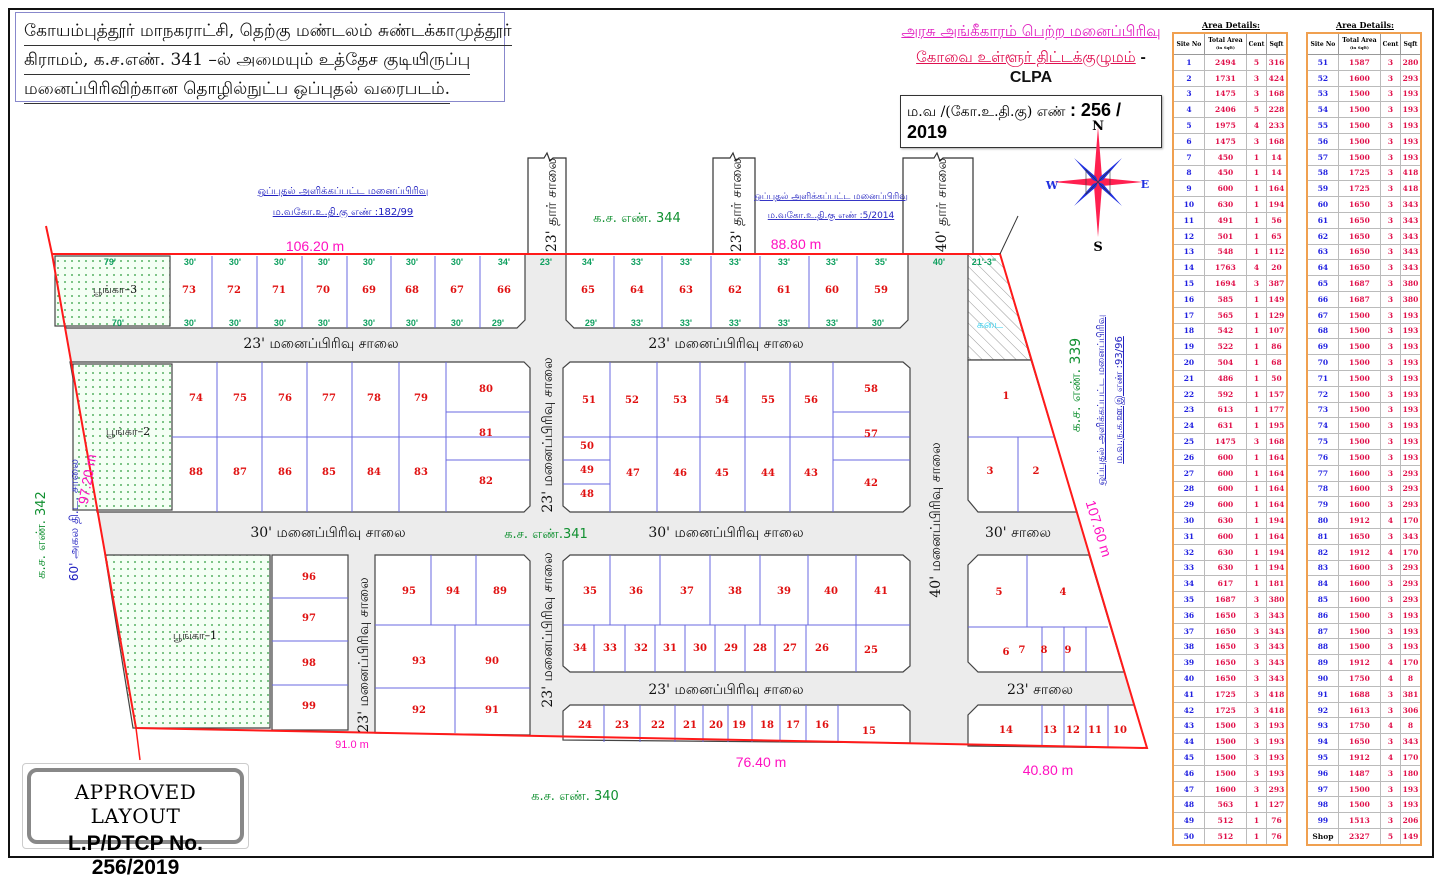 The width and height of the screenshot is (1444, 880). What do you see at coordinates (767, 725) in the screenshot?
I see `plot-number: 18` at bounding box center [767, 725].